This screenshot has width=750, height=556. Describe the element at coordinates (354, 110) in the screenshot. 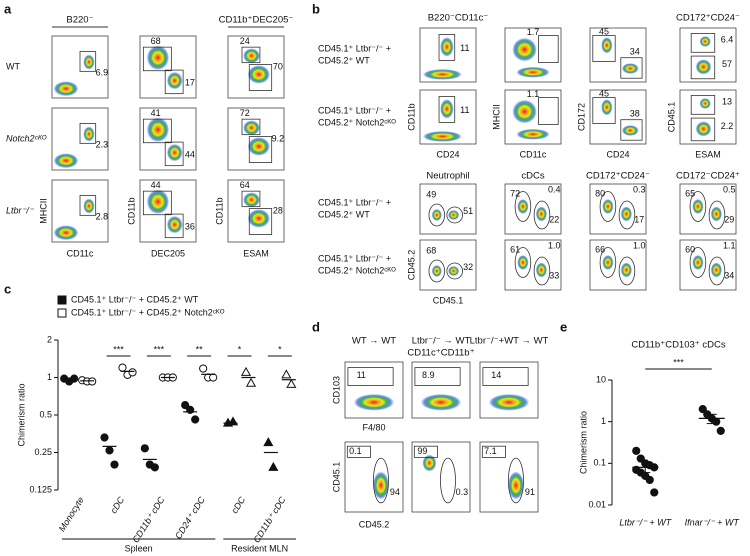

I see `row-label: CD45.1⁺ Ltbr⁻/⁻ +` at that location.